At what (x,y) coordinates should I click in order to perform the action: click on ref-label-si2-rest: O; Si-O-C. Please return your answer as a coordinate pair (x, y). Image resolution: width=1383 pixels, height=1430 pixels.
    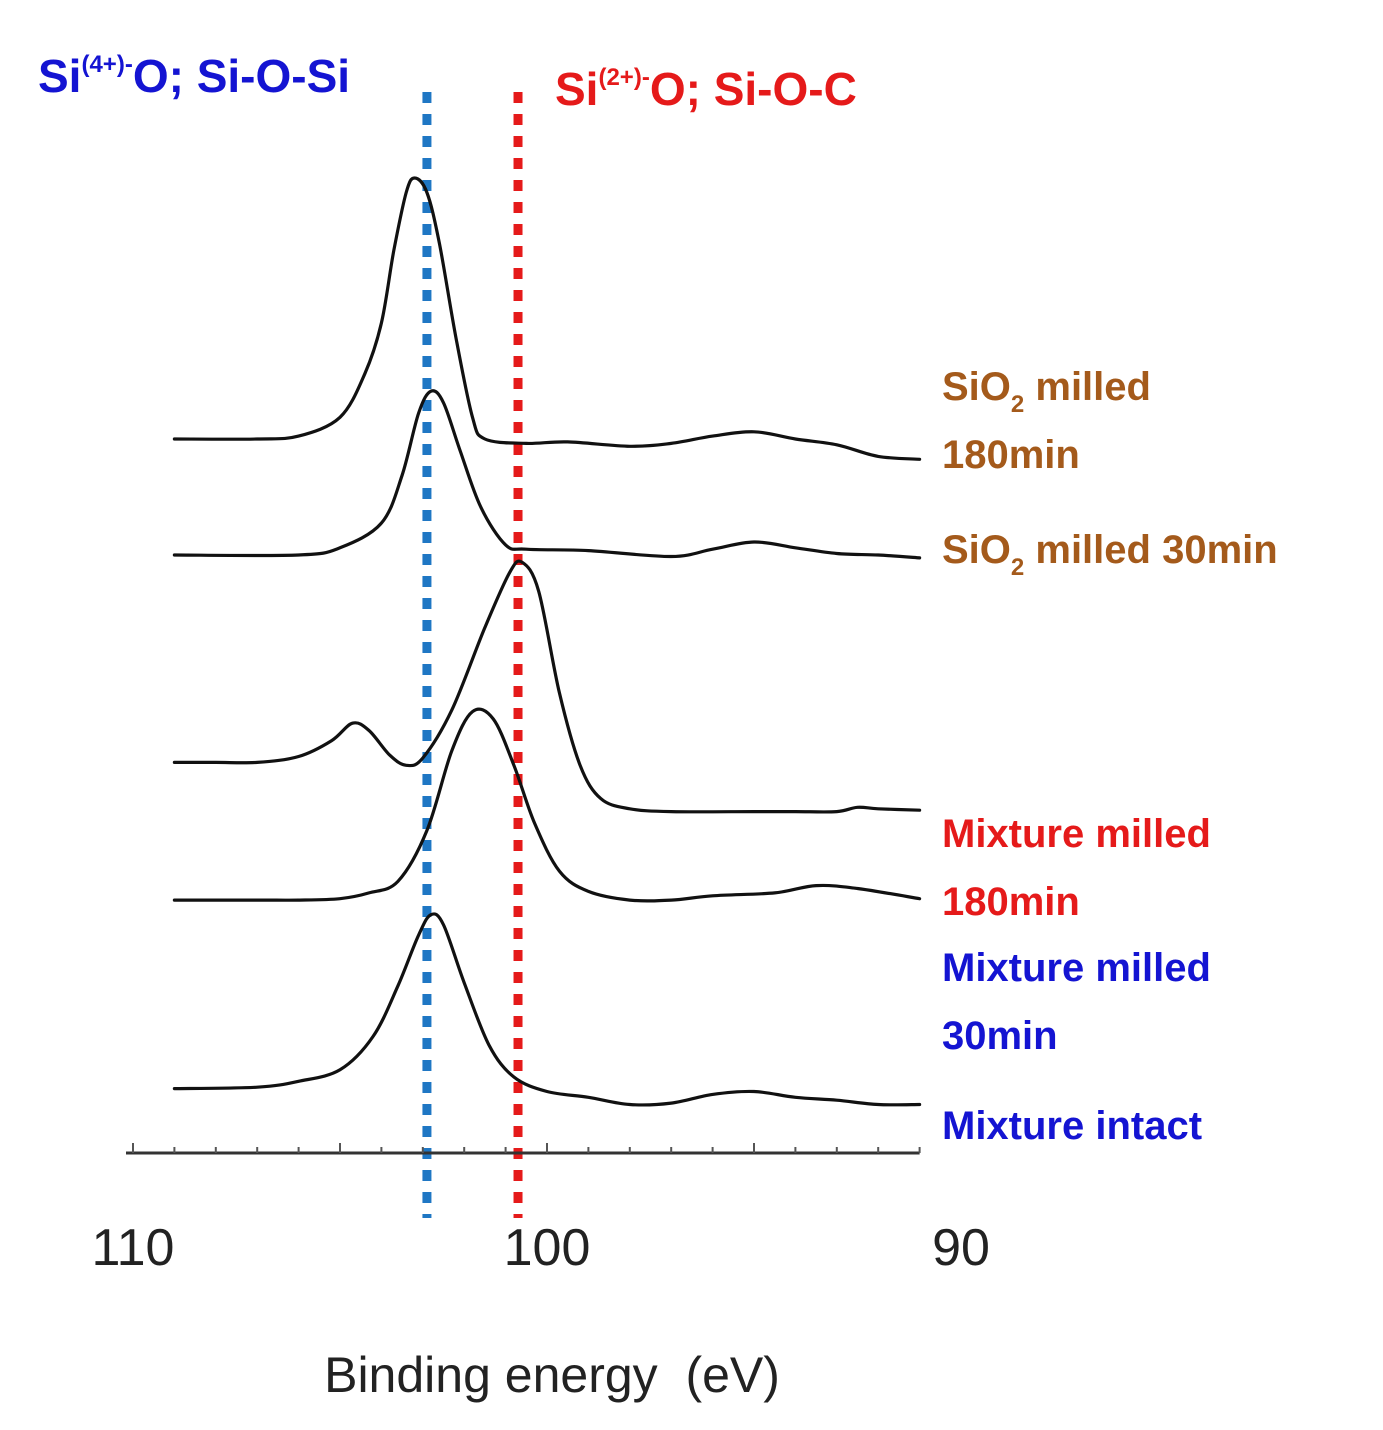
    Looking at the image, I should click on (753, 89).